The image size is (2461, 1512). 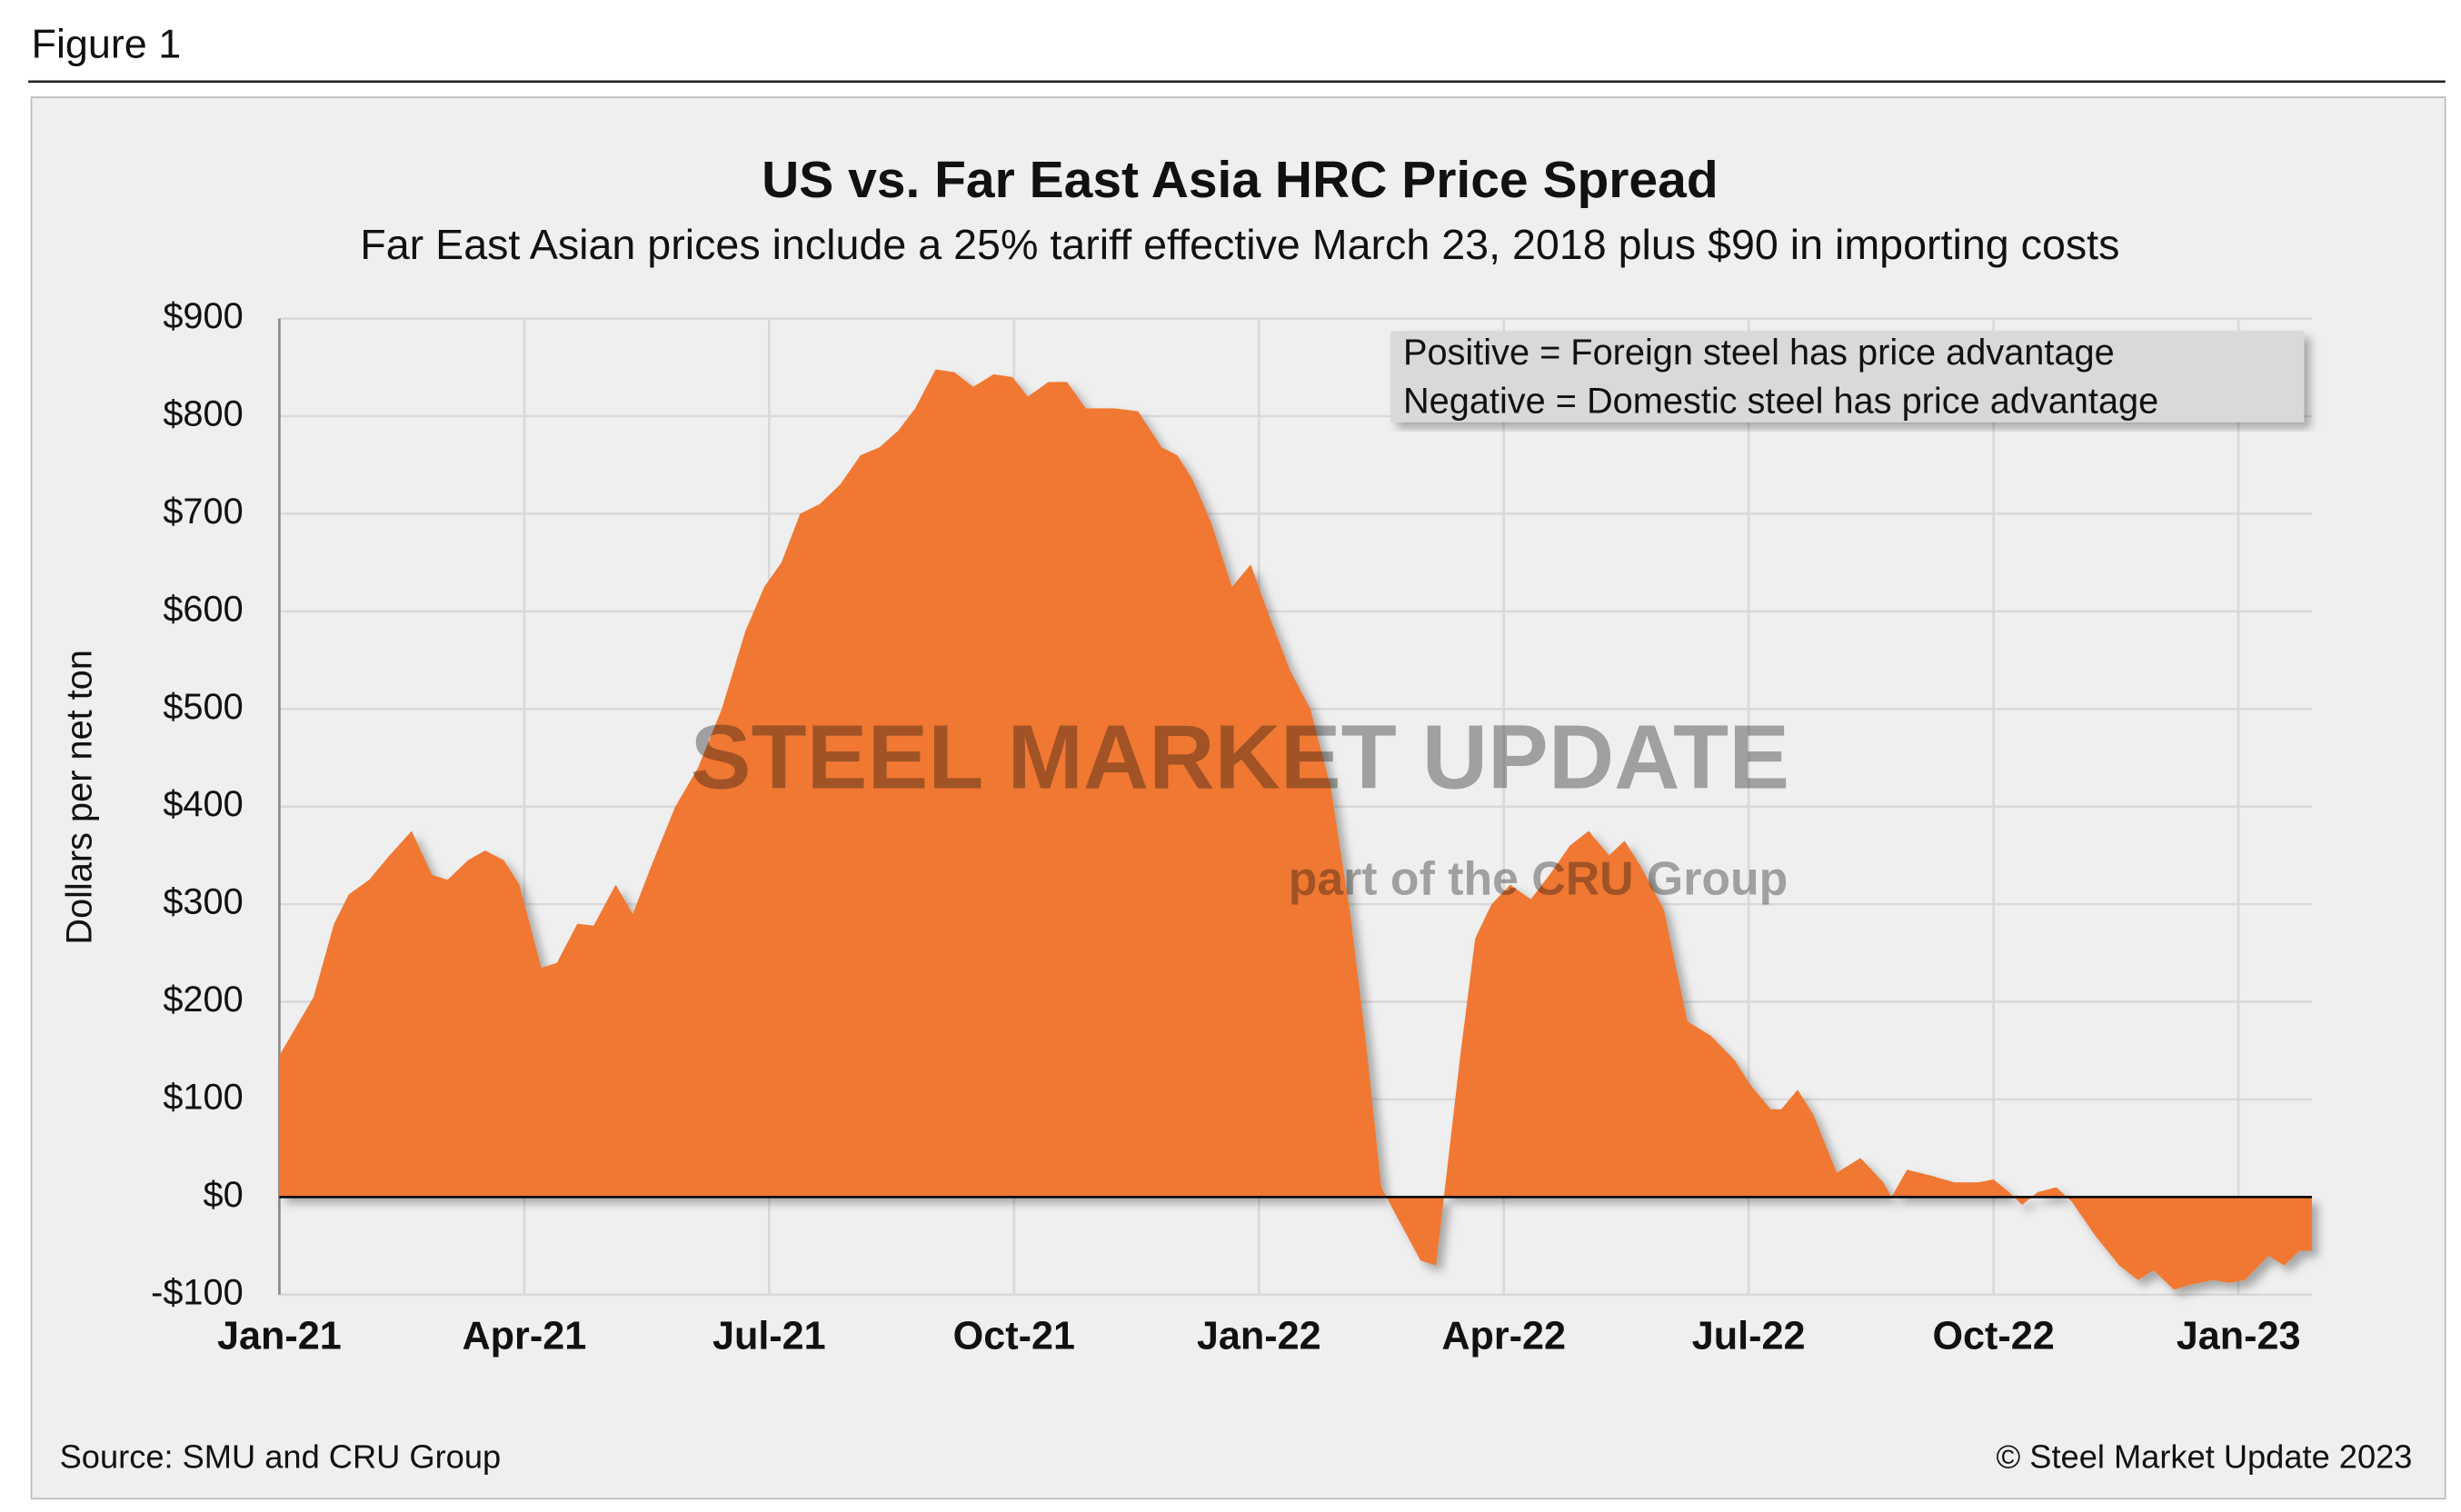 I want to click on y-tick-label: $100, so click(x=203, y=1097).